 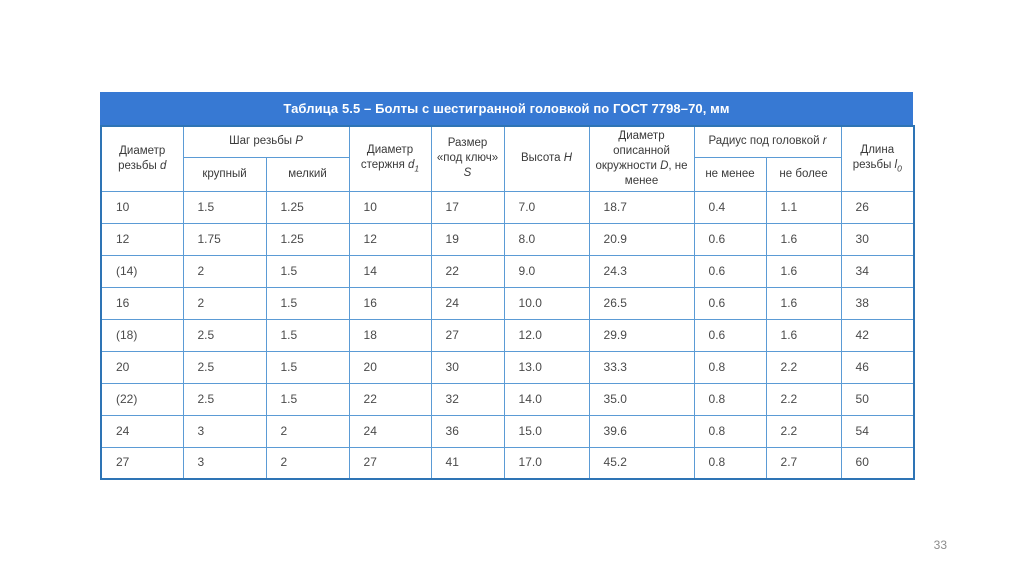 What do you see at coordinates (641, 335) in the screenshot?
I see `table-cell: 29.9` at bounding box center [641, 335].